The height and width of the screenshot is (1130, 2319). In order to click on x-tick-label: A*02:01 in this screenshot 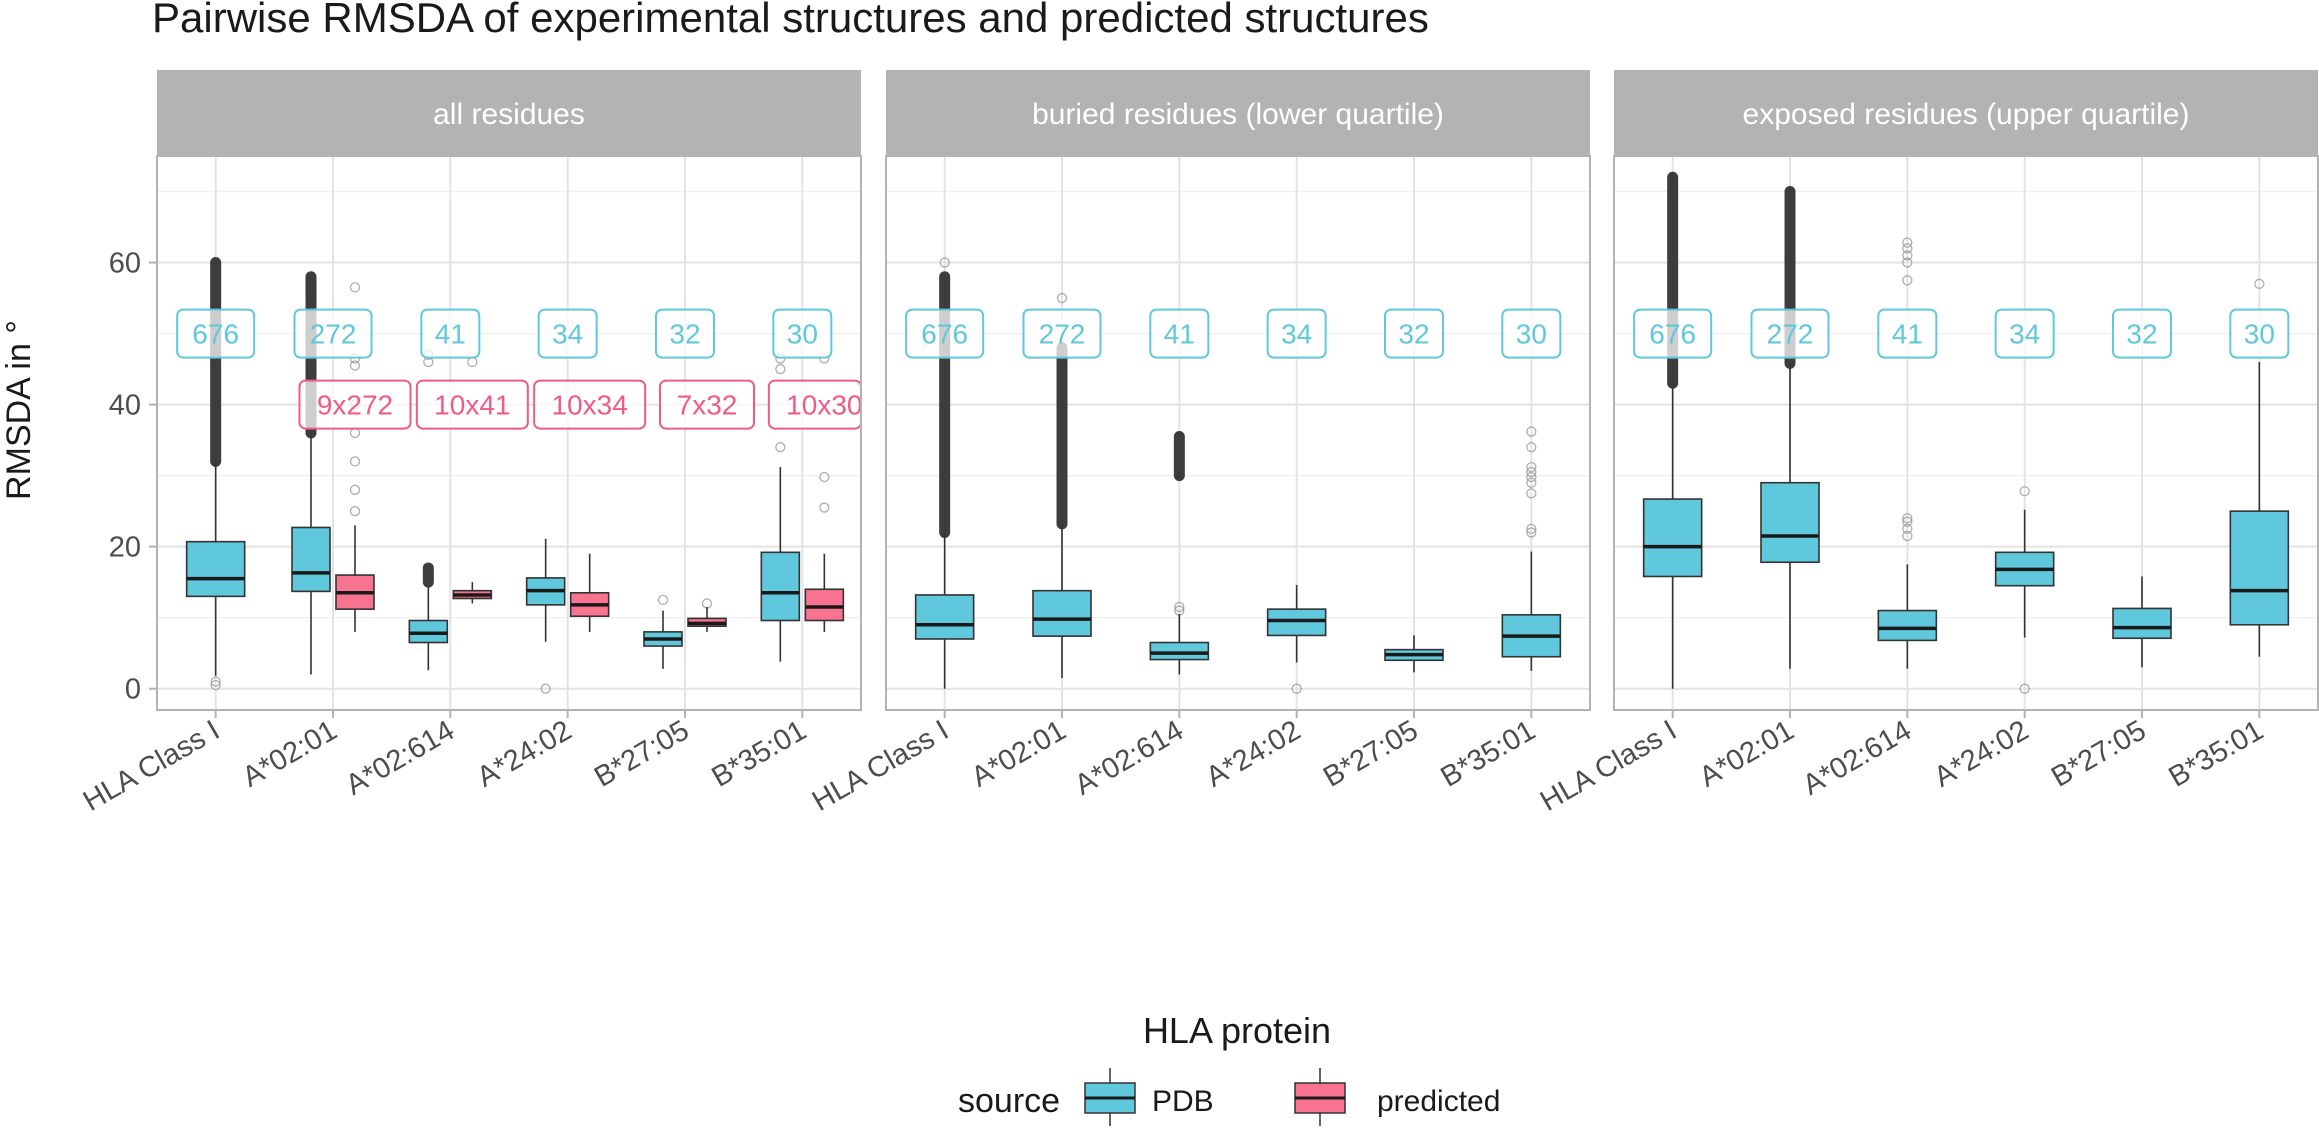, I will do `click(289, 753)`.